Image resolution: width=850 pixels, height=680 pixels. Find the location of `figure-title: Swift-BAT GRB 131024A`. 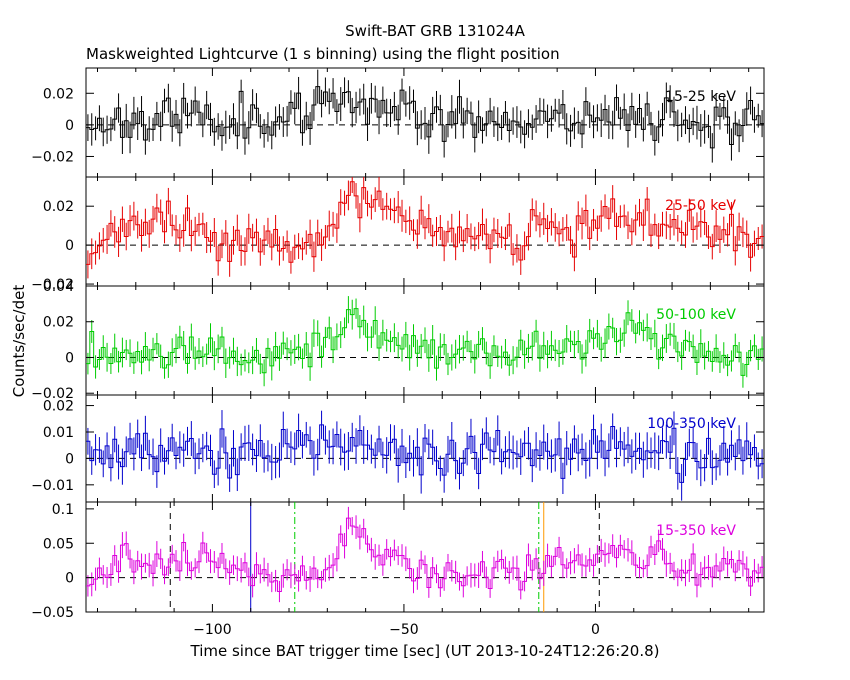

figure-title: Swift-BAT GRB 131024A is located at coordinates (435, 31).